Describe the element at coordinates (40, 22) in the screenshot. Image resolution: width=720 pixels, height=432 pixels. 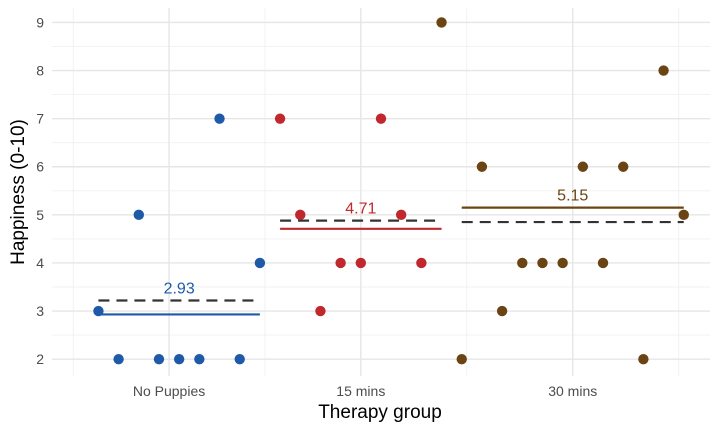
I see `y-tick-label: 9` at that location.